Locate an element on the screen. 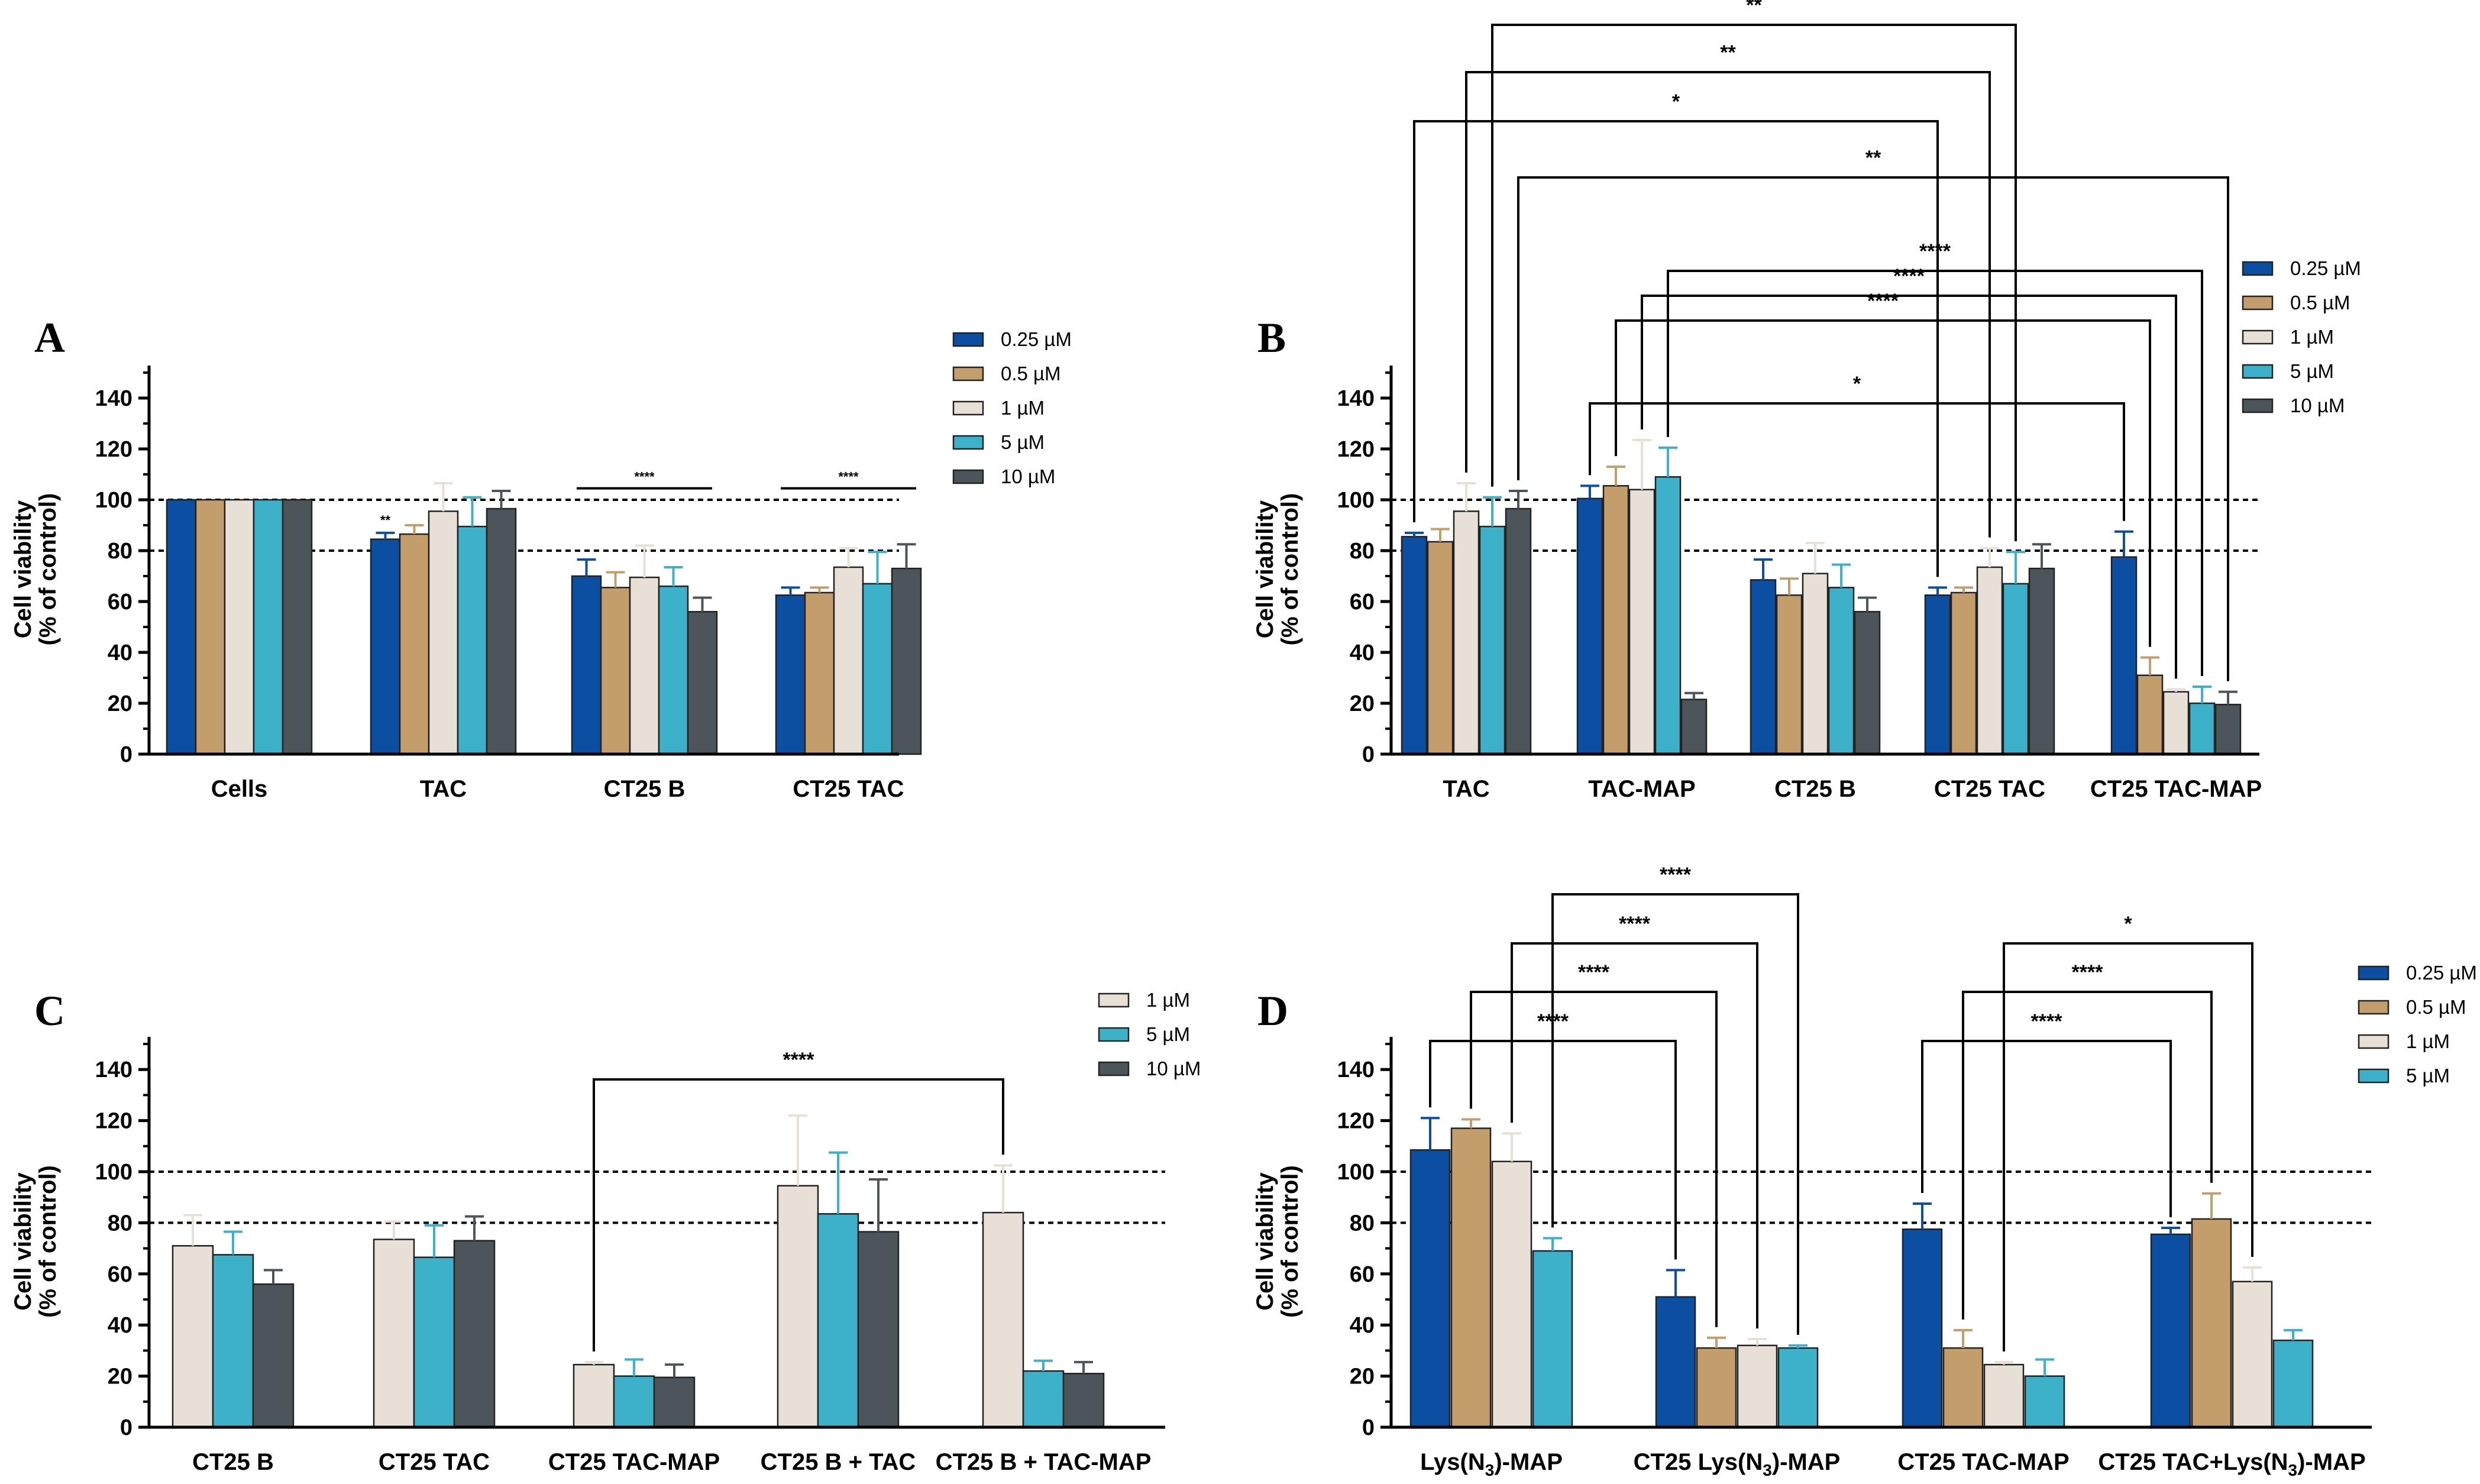 Image resolution: width=2480 pixels, height=1484 pixels. x-category-label: CT25 B + TAC-MAP is located at coordinates (1044, 1462).